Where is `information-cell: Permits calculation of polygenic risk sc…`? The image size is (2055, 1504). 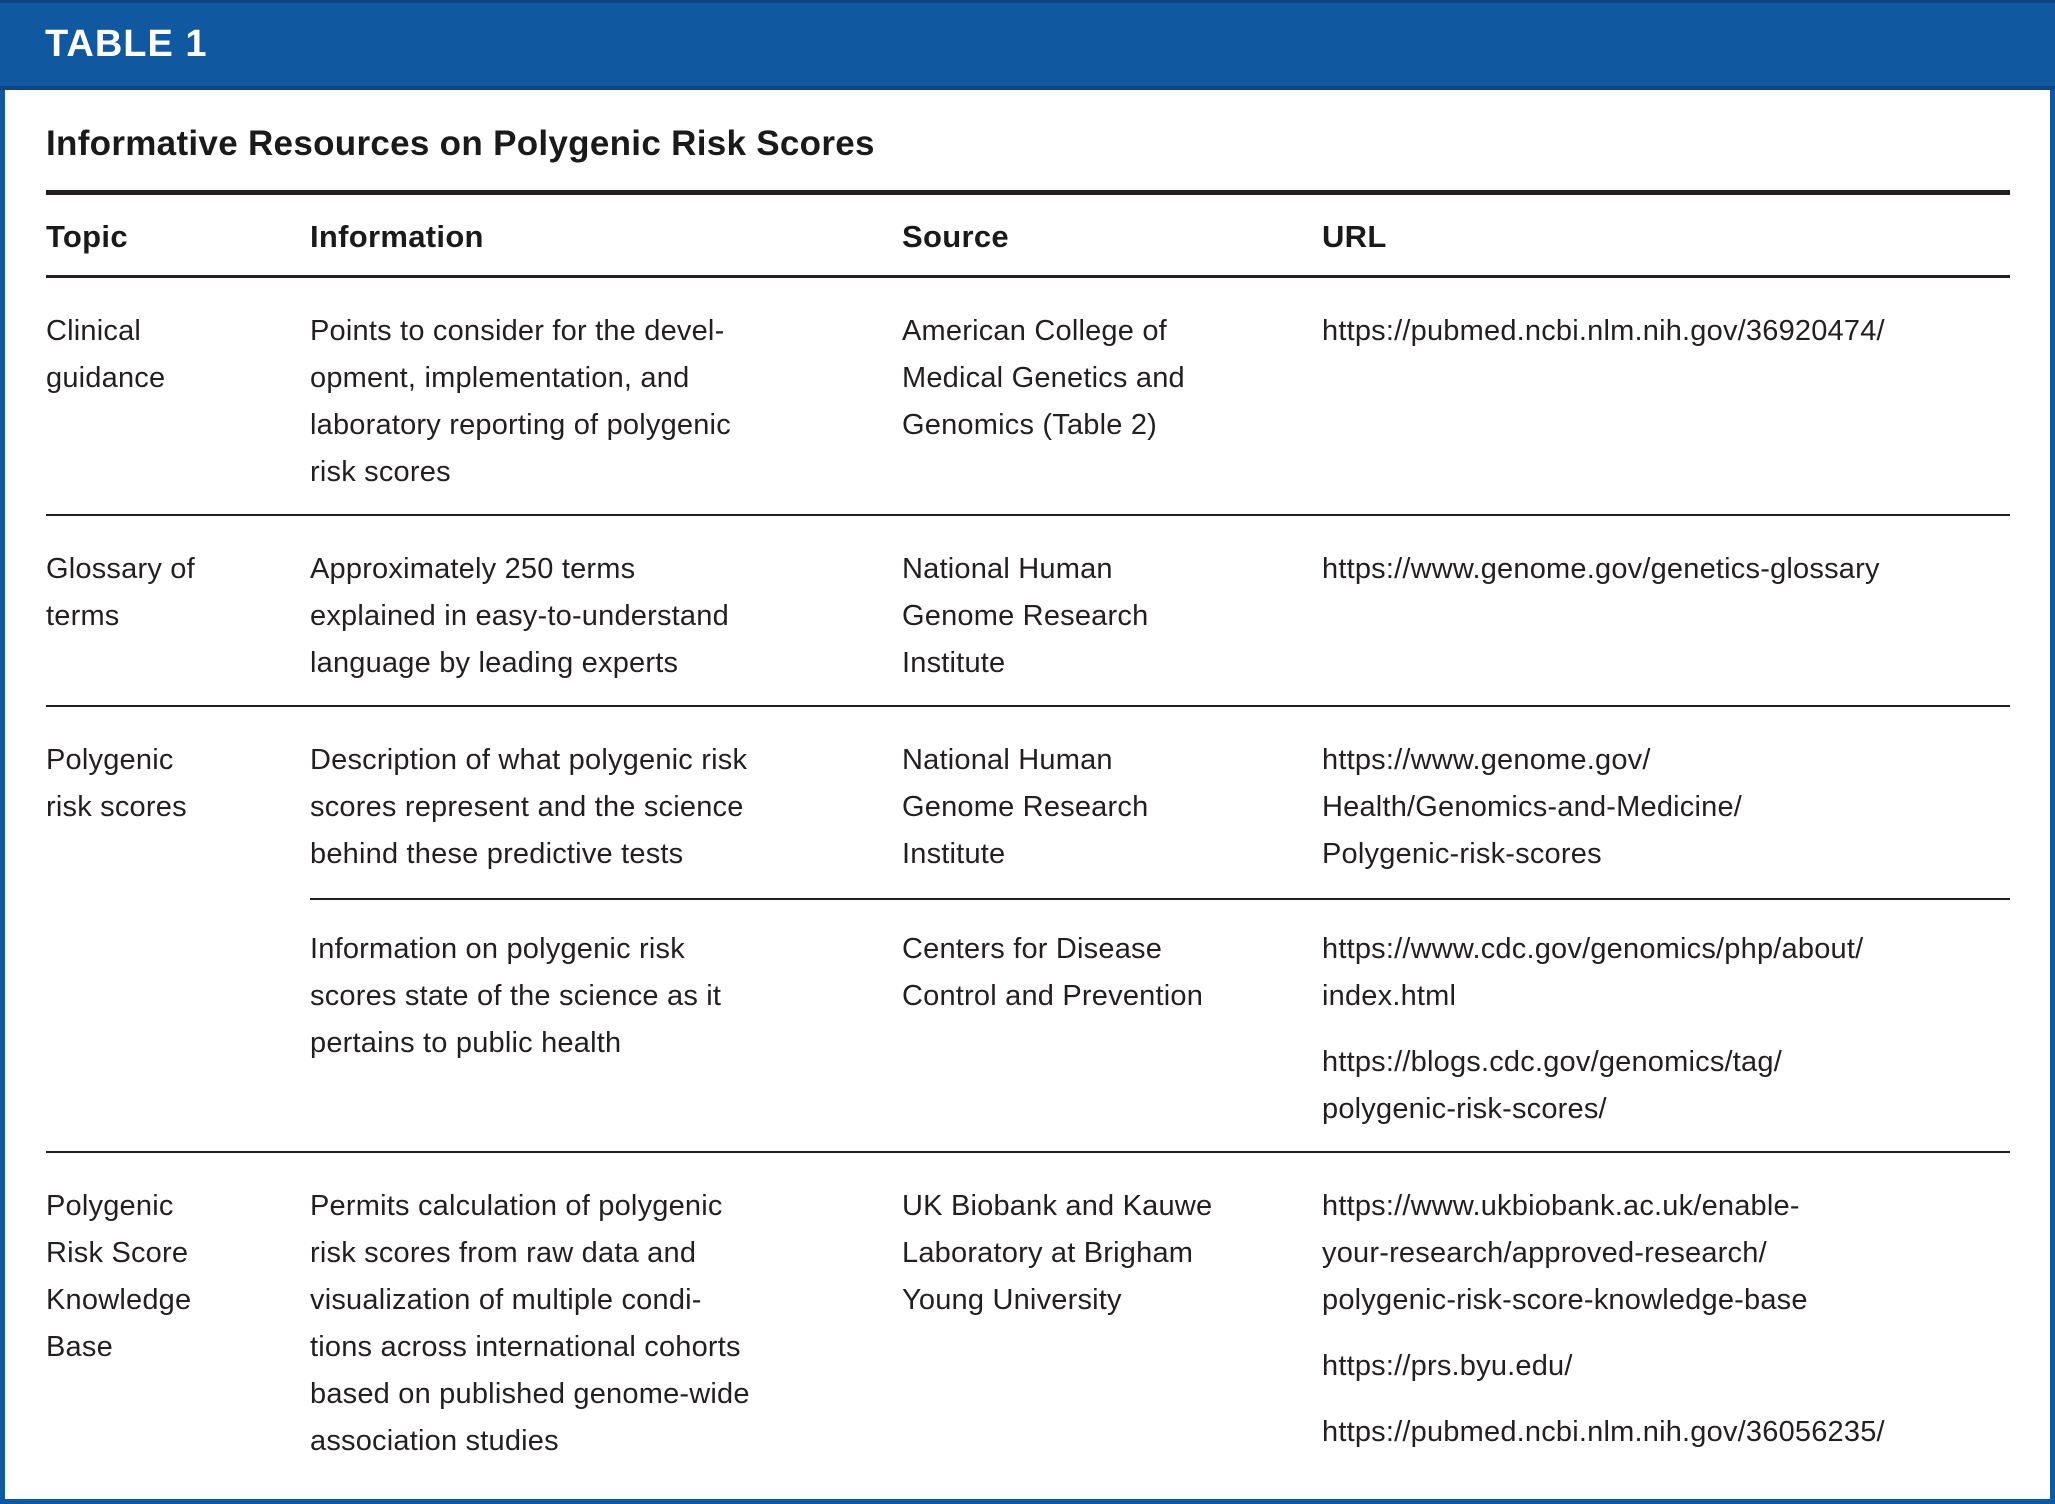 information-cell: Permits calculation of polygenic risk sc… is located at coordinates (530, 1323).